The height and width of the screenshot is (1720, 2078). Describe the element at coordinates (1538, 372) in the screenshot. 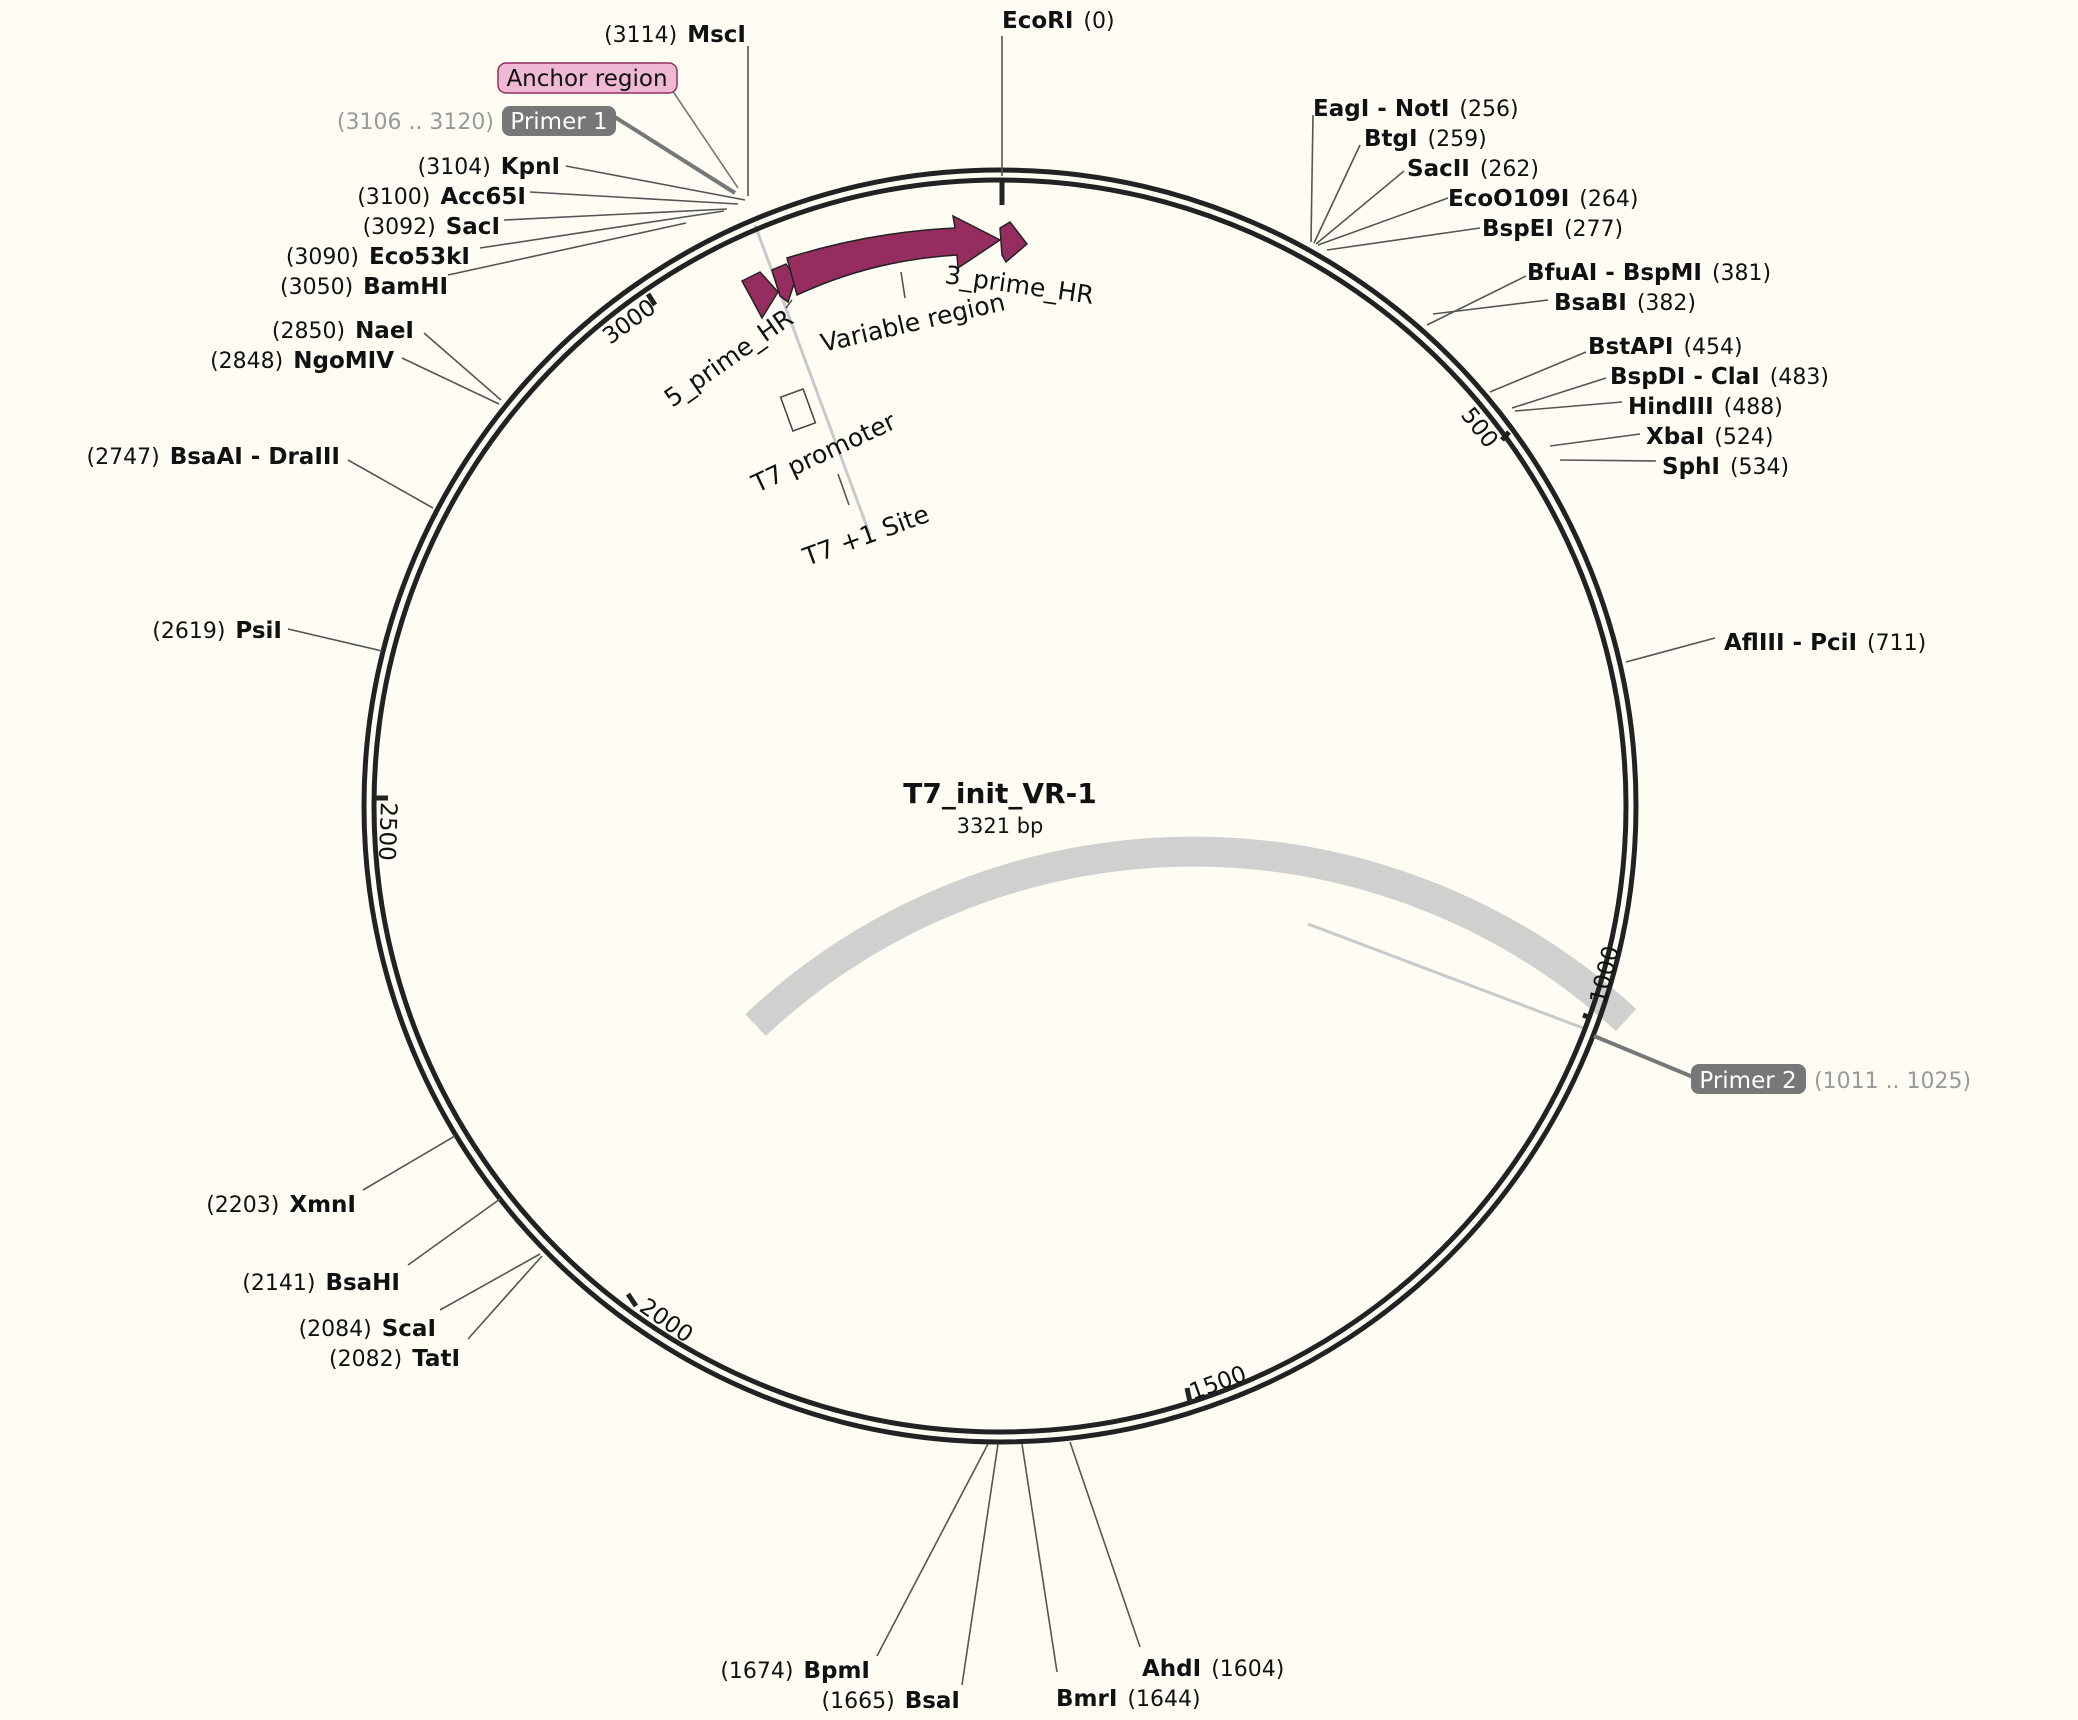

I see `leader-bstapi` at that location.